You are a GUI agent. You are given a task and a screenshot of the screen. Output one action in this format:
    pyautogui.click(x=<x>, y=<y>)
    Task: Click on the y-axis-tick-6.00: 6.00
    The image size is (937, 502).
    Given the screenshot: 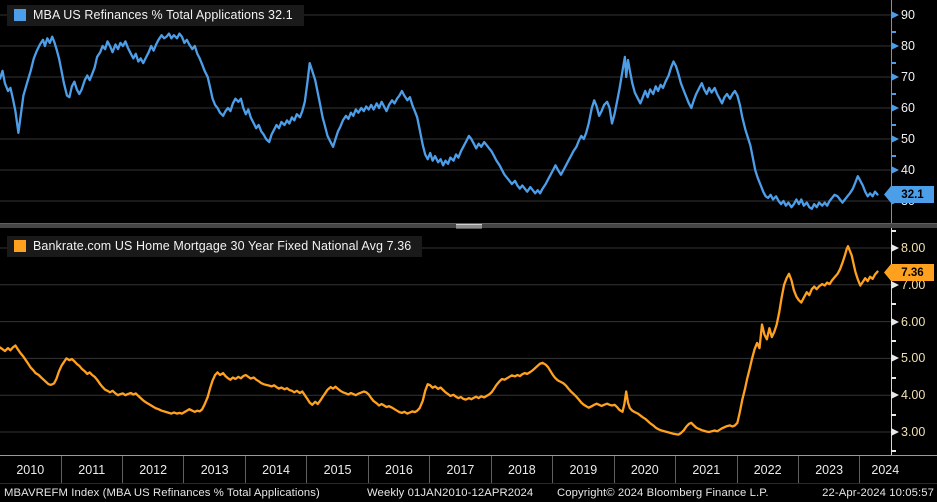 What is the action you would take?
    pyautogui.click(x=908, y=322)
    